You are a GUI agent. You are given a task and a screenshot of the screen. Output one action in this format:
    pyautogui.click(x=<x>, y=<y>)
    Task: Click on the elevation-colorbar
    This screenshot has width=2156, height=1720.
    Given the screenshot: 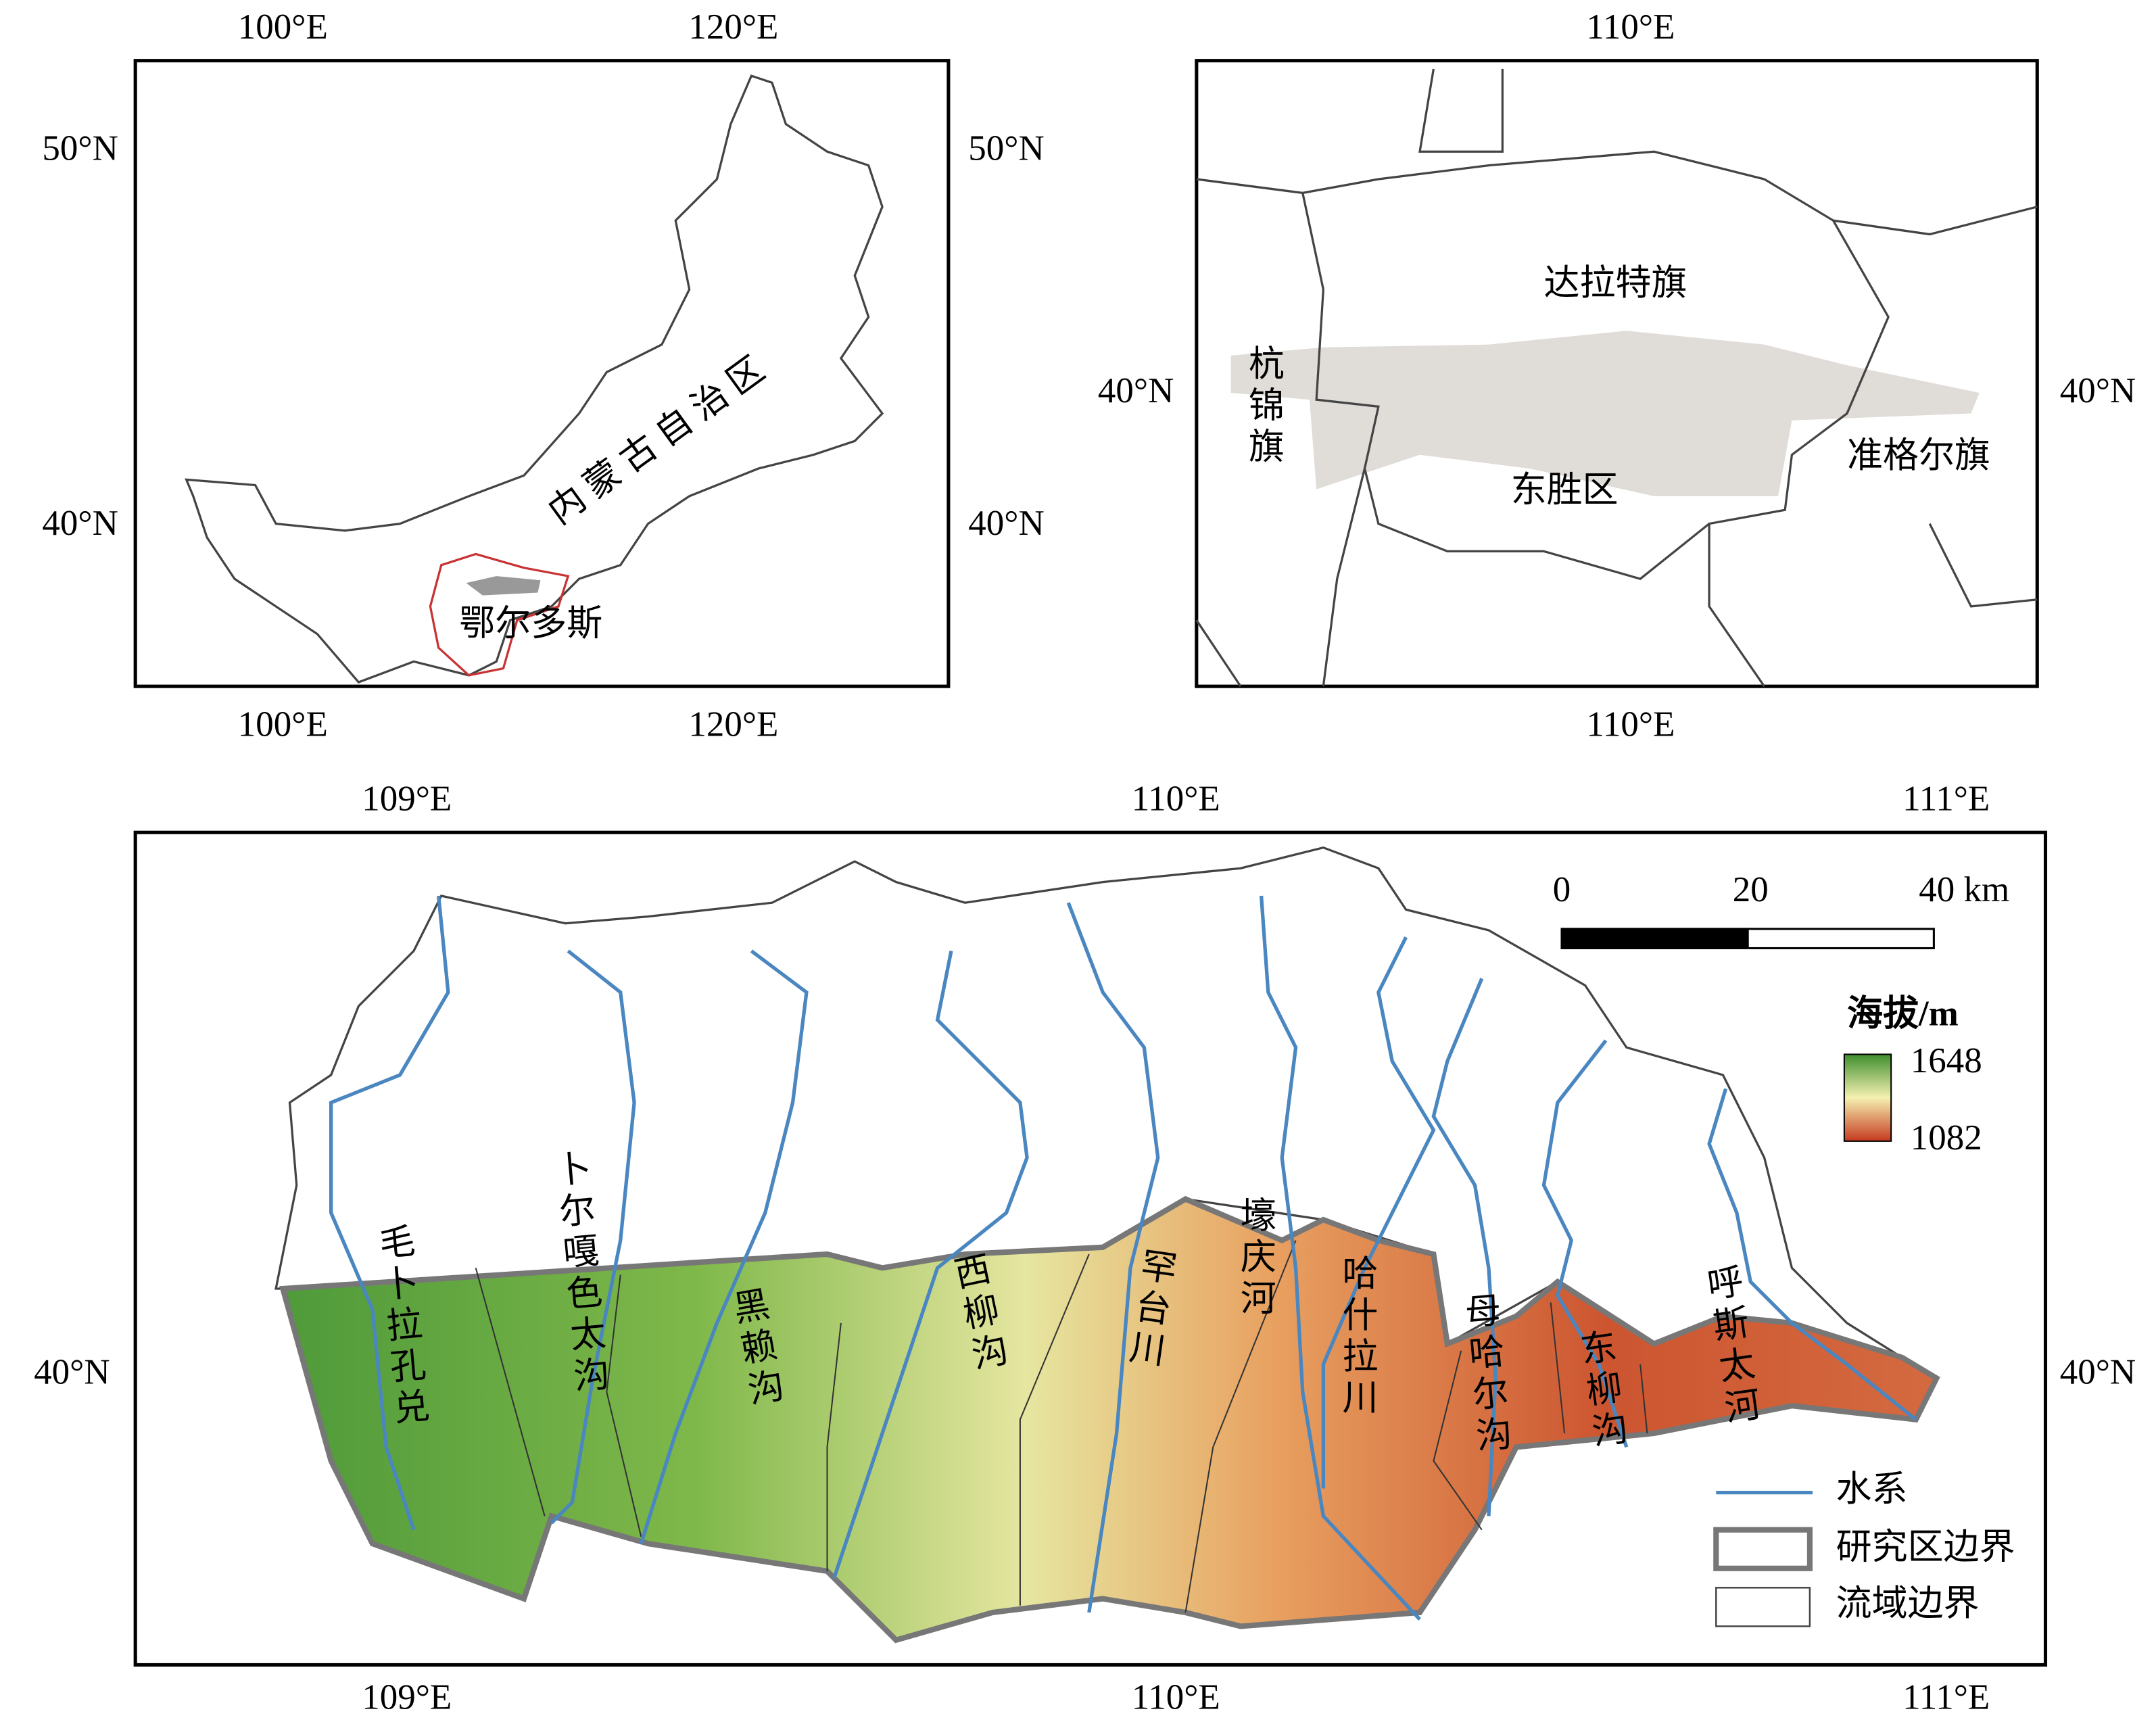 What is the action you would take?
    pyautogui.click(x=1867, y=1097)
    